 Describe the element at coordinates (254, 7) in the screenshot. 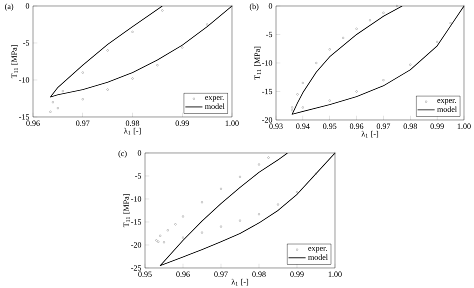

I see `chart-title: (b)` at that location.